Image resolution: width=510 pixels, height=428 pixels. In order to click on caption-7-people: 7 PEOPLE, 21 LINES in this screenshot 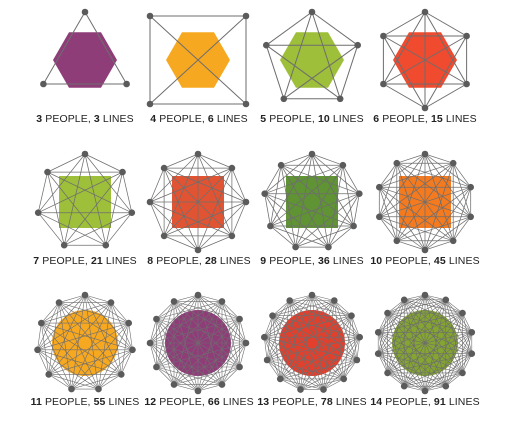, I will do `click(85, 261)`.